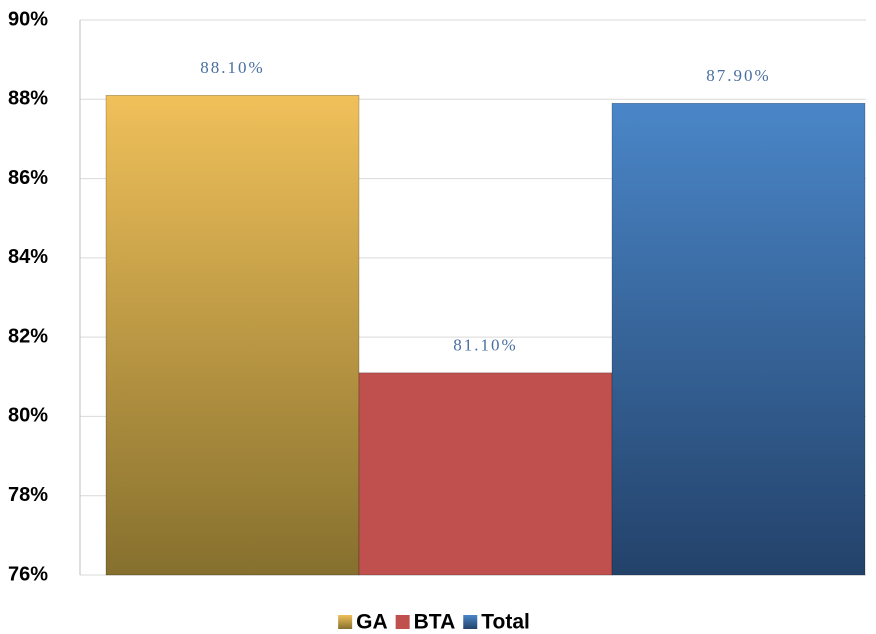 This screenshot has height=634, width=876. I want to click on y-tick-label: 90%, so click(28, 19).